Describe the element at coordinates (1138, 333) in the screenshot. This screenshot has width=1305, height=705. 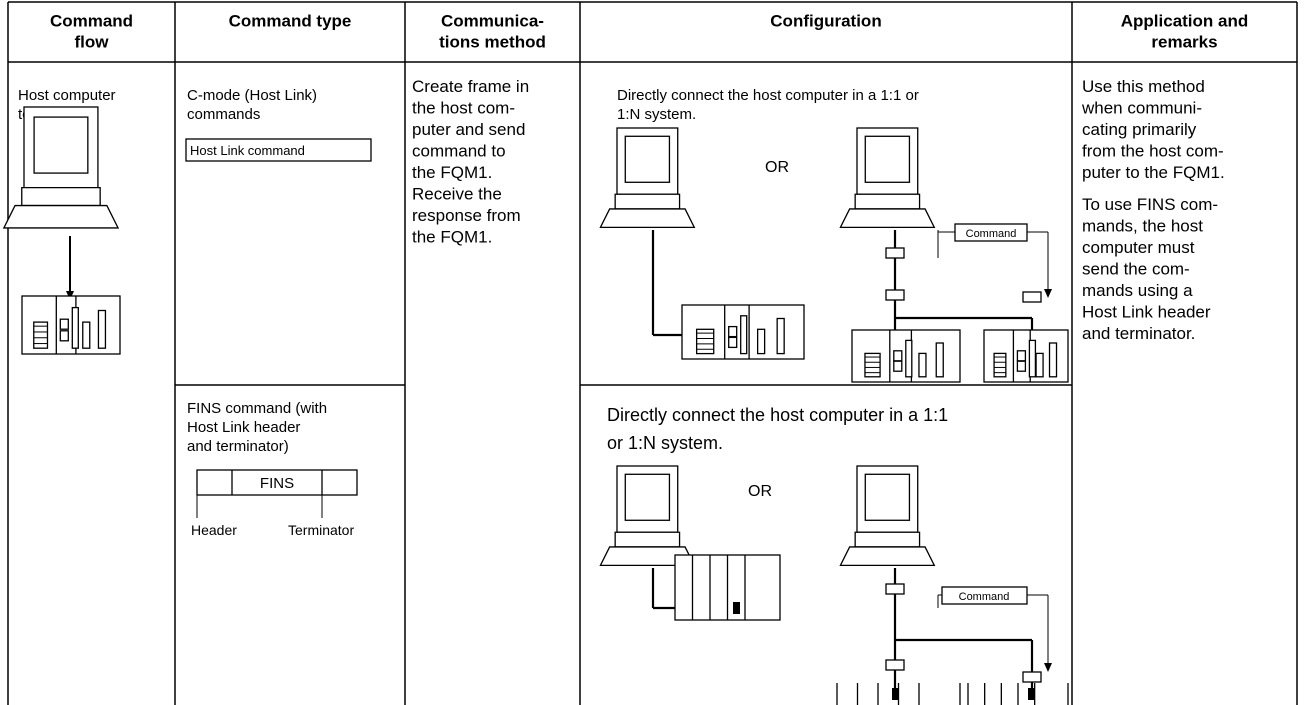
I see `cell-text: and terminator.` at that location.